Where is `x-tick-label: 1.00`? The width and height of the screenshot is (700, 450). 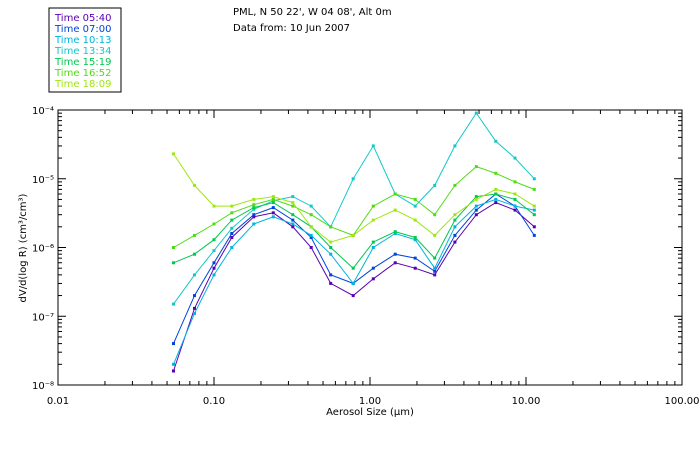
x-tick-label: 1.00 is located at coordinates (370, 401).